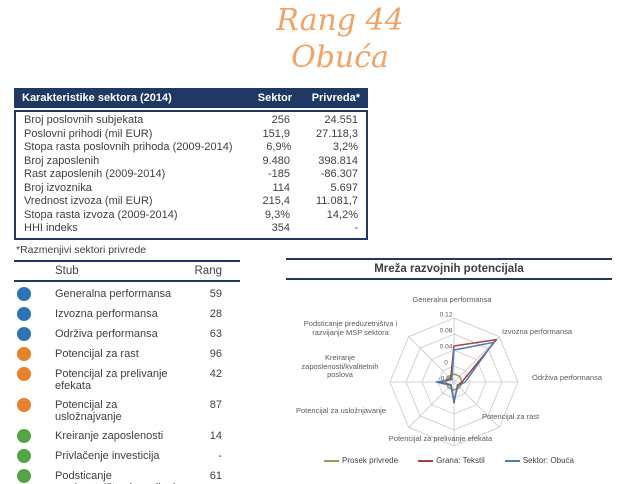 The width and height of the screenshot is (617, 484). Describe the element at coordinates (62, 160) in the screenshot. I see `table-cell-label: Broj zaposlenih` at that location.